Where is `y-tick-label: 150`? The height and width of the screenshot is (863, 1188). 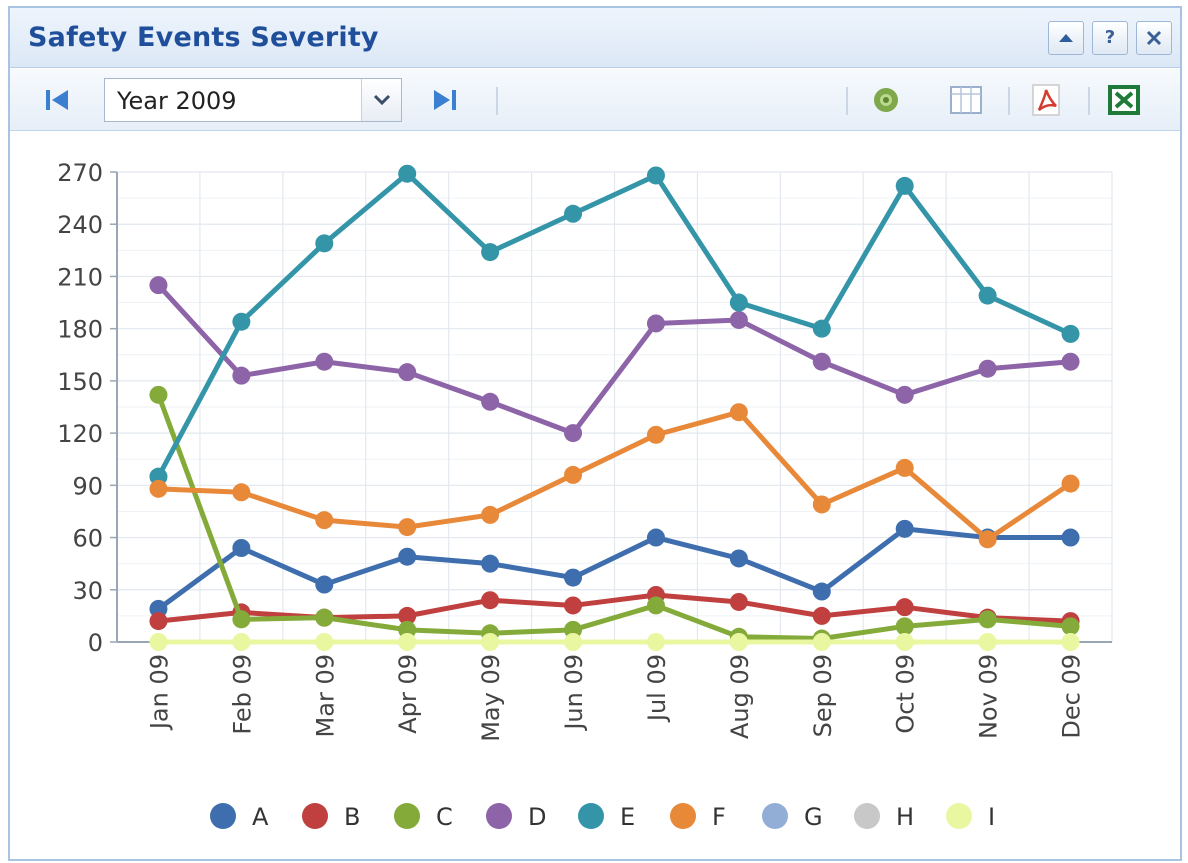 y-tick-label: 150 is located at coordinates (80, 382).